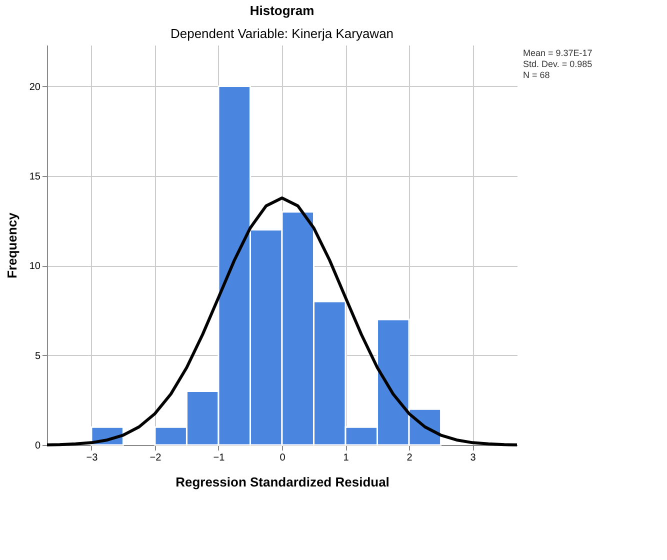 Image resolution: width=667 pixels, height=560 pixels. What do you see at coordinates (12, 245) in the screenshot?
I see `y-axis-title: Frequency` at bounding box center [12, 245].